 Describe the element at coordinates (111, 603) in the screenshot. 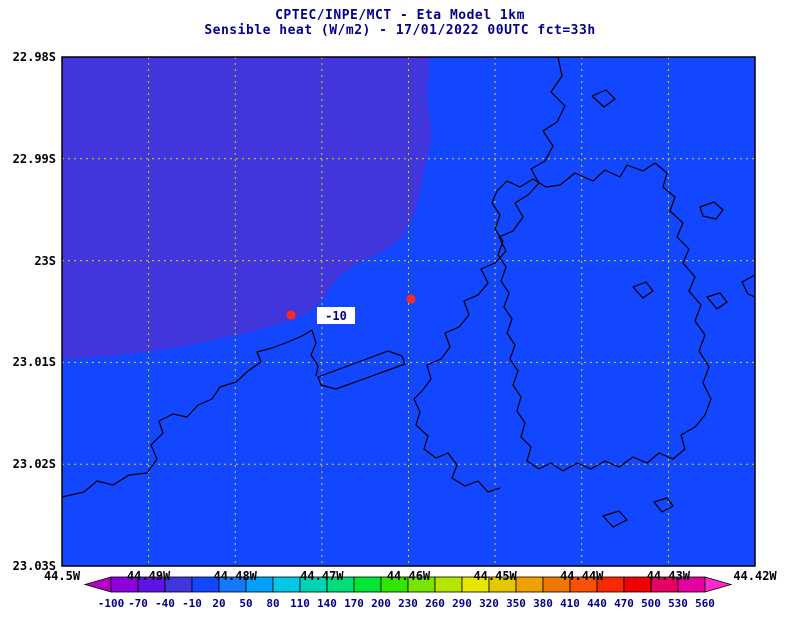

I see `colorbar-tick-label: -100` at that location.